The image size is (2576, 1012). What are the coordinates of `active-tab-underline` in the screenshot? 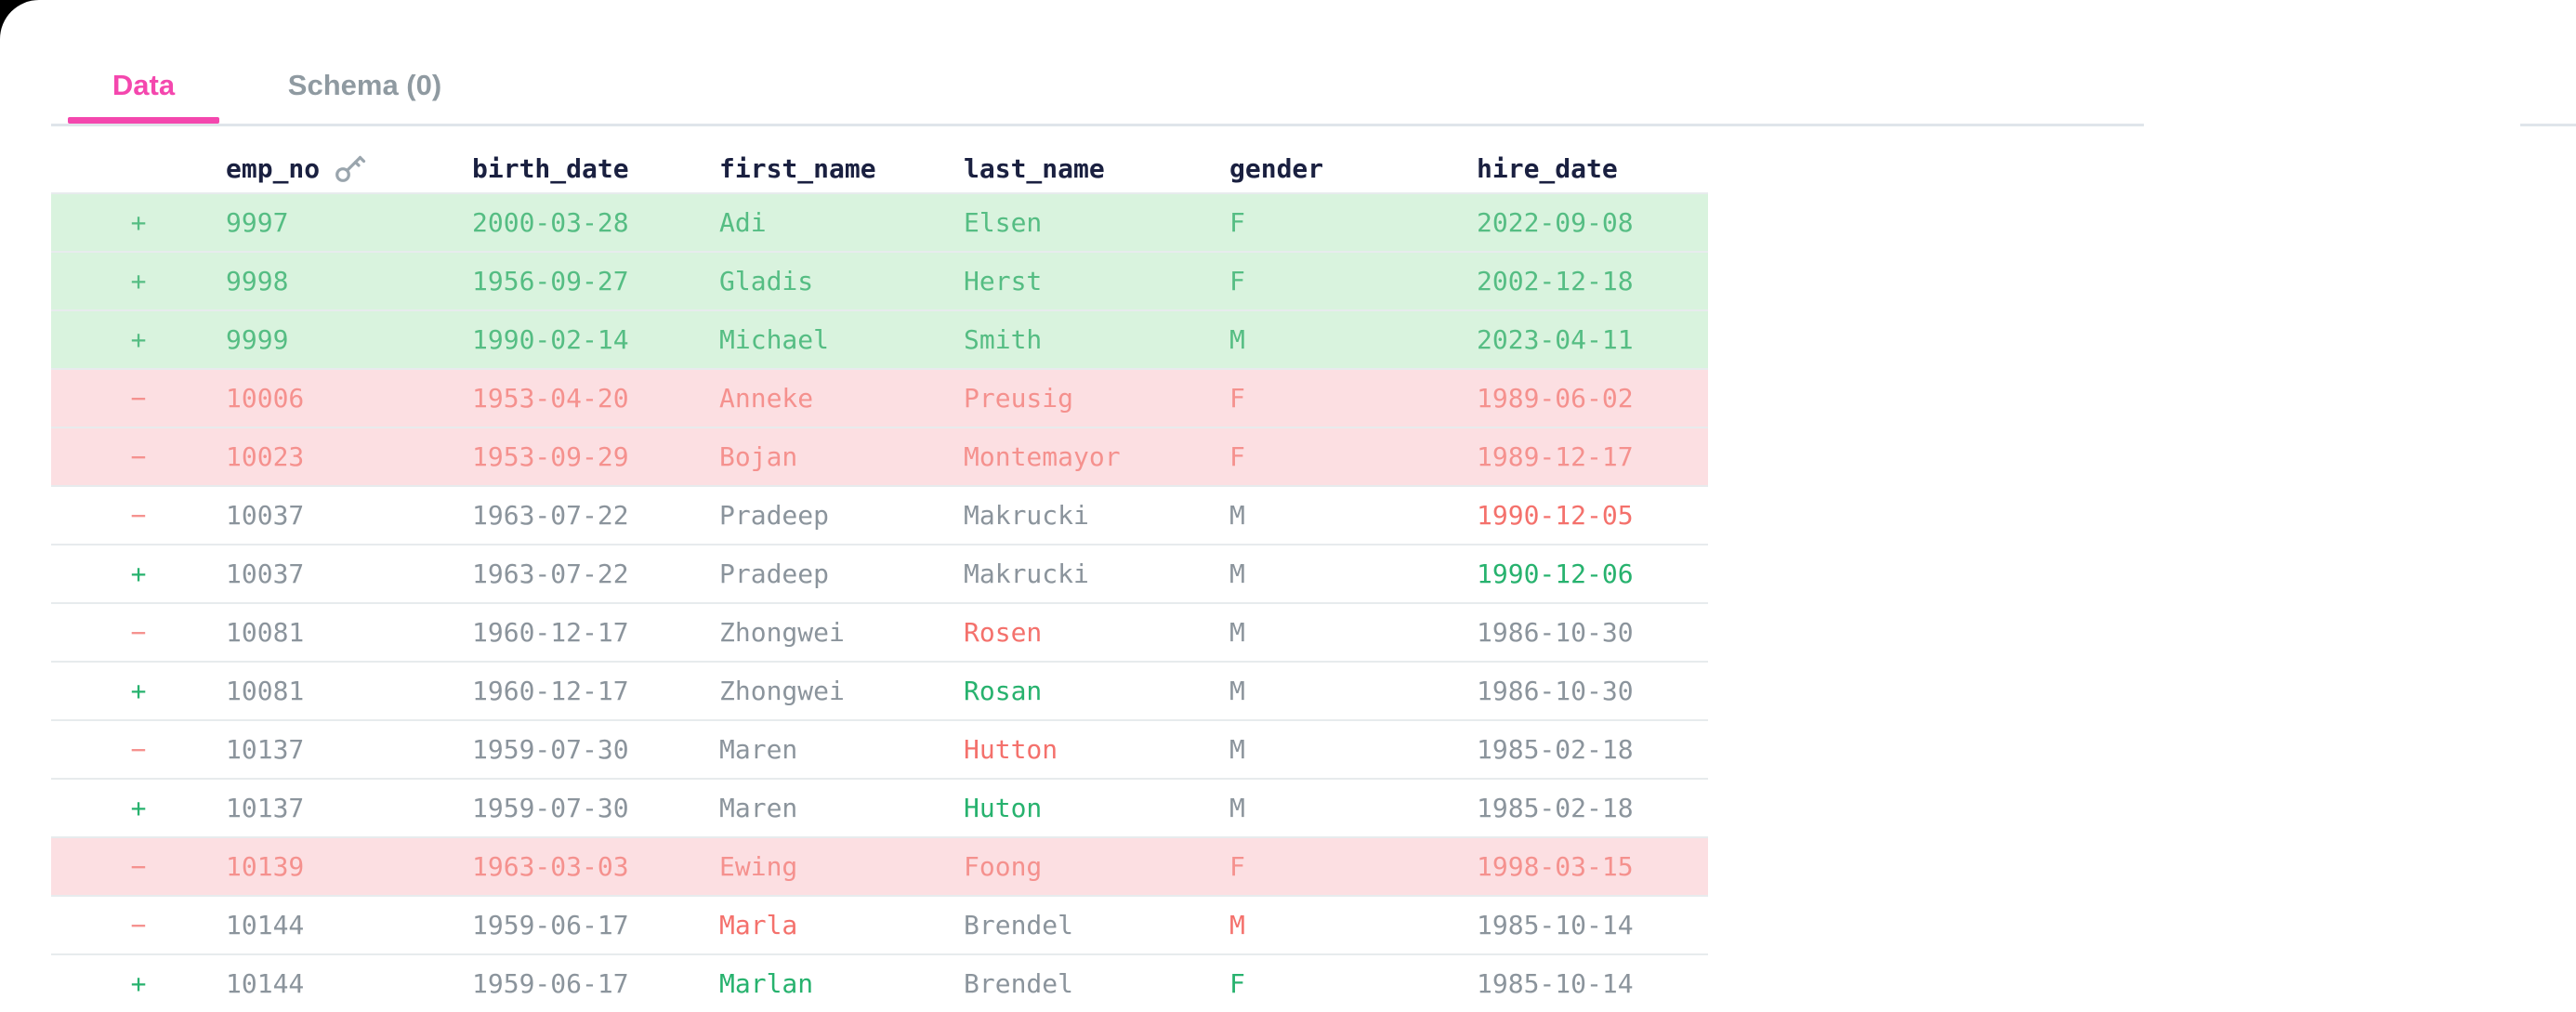 It's located at (143, 120).